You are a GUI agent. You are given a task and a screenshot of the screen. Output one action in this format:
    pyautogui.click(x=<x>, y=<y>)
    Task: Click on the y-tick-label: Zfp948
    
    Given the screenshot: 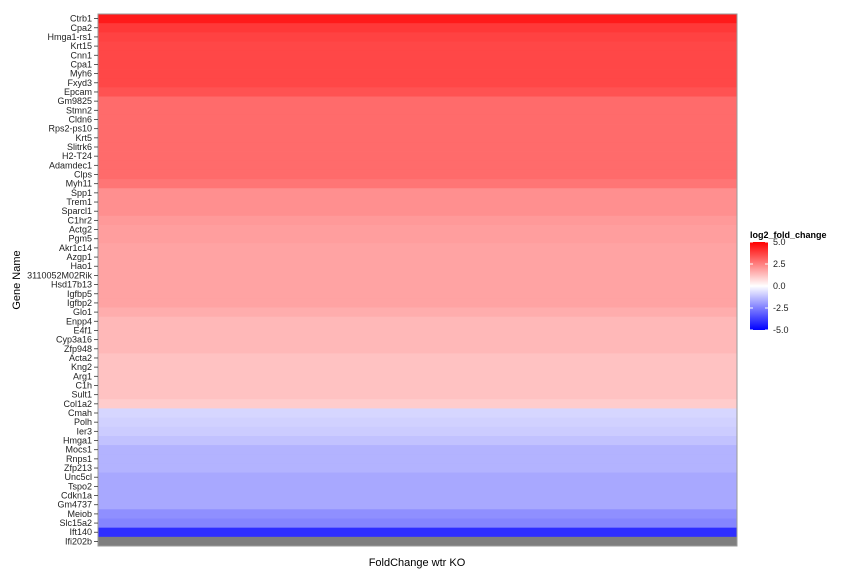 What is the action you would take?
    pyautogui.click(x=78, y=349)
    